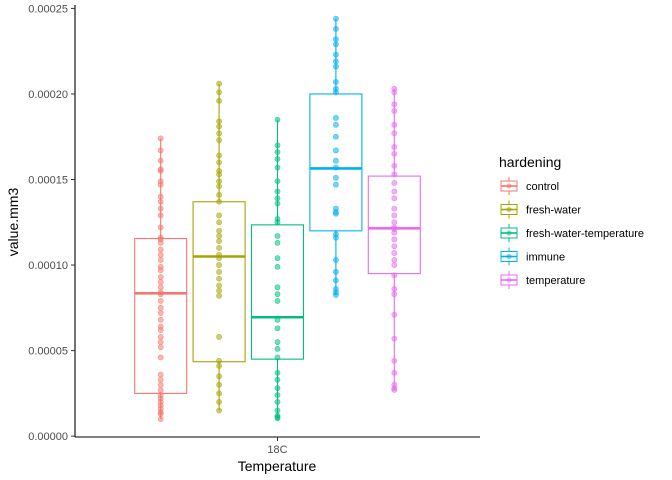 The width and height of the screenshot is (672, 480). I want to click on legend-item-control: control, so click(529, 186).